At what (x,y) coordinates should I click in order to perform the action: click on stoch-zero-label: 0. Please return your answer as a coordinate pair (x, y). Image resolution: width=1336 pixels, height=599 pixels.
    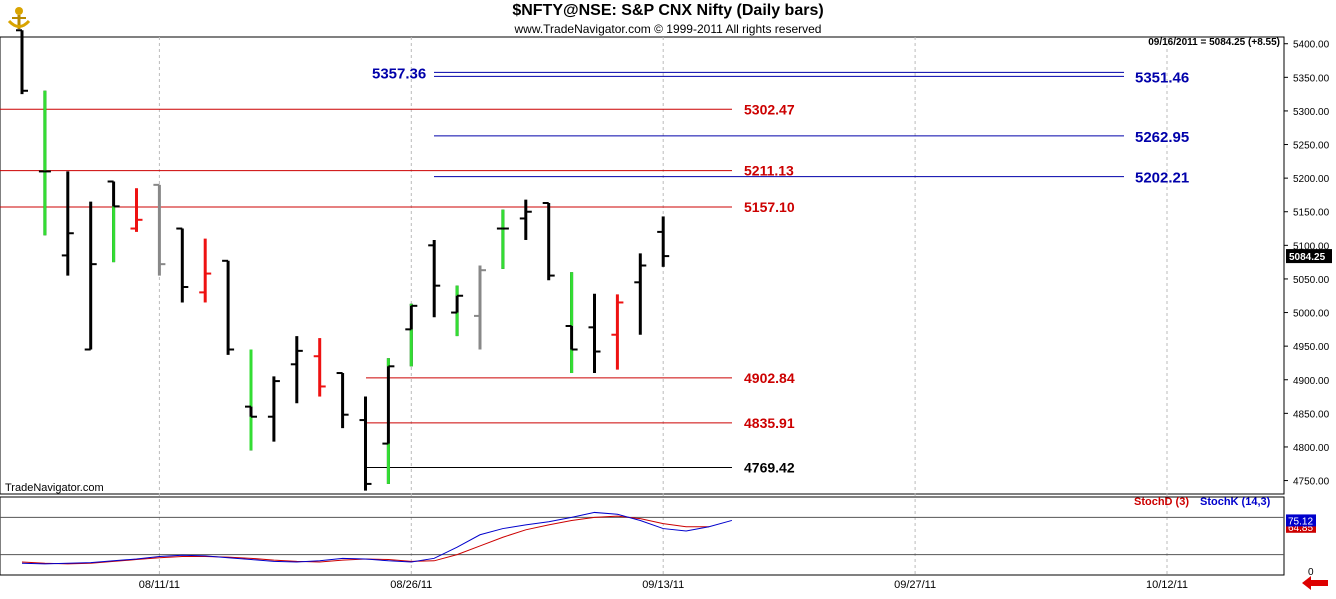
    Looking at the image, I should click on (1311, 572).